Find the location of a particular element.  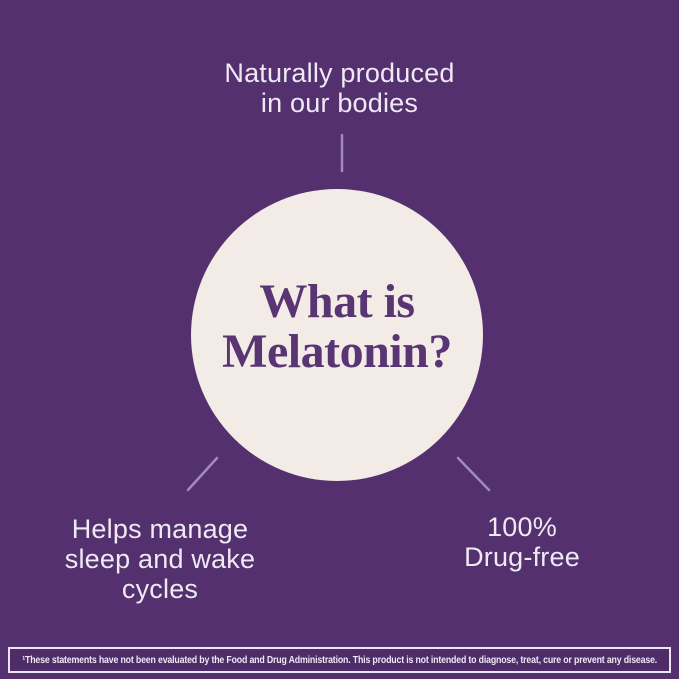

bottom-right-label: 100% Drug-free is located at coordinates (522, 542).